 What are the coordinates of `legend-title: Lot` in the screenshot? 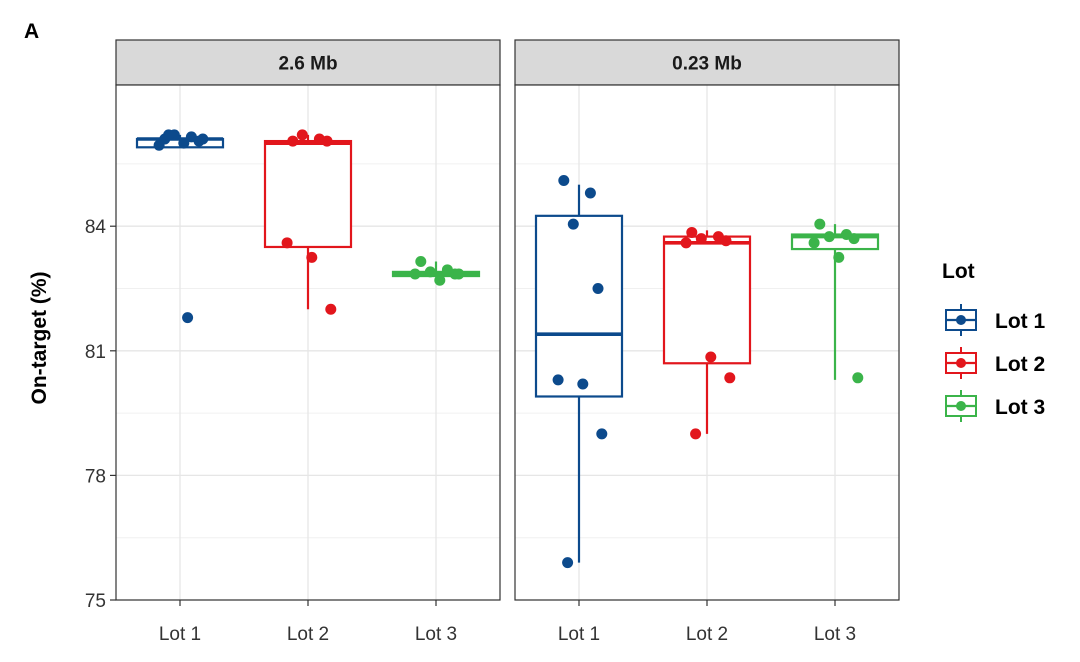 It's located at (958, 271).